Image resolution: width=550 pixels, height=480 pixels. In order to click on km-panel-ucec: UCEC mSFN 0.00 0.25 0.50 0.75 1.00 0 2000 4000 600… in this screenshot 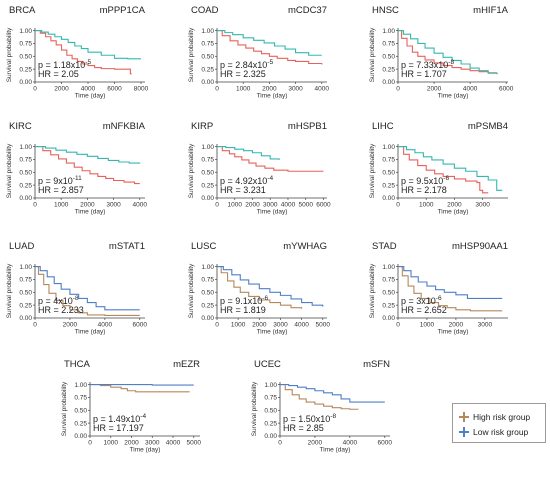, I will do `click(322, 406)`.